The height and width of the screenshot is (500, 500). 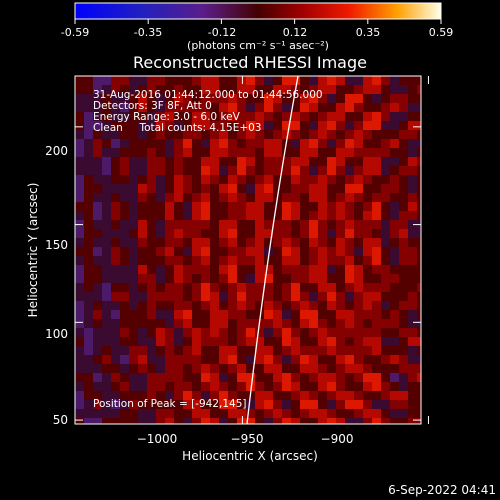 I want to click on colorbar-unit-label: (photons cm⁻² s⁻¹ asec⁻²), so click(x=258, y=45).